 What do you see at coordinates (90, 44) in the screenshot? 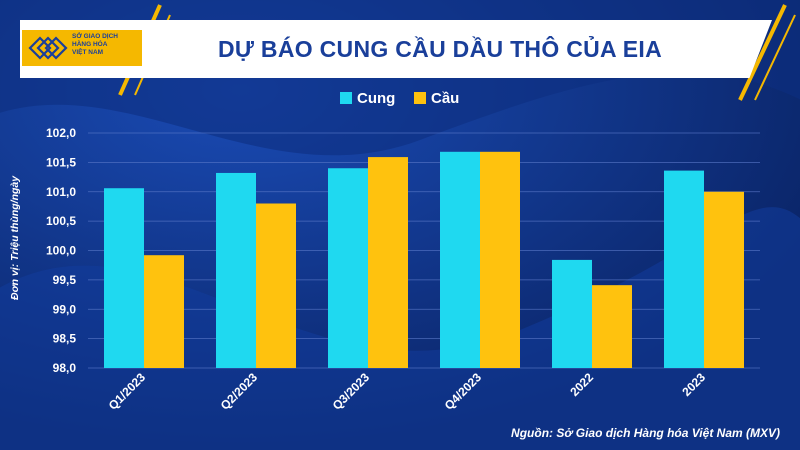
I see `logo-line-2: HÀNG HÓA` at bounding box center [90, 44].